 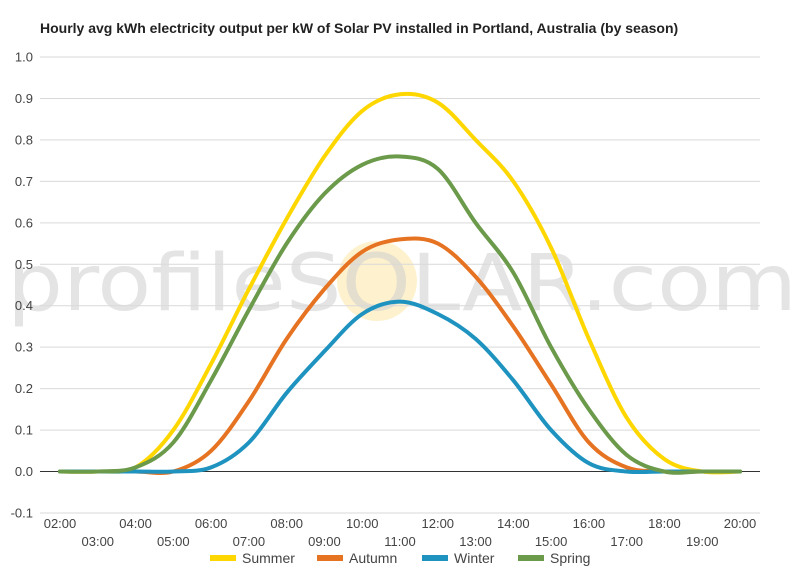 What do you see at coordinates (24, 57) in the screenshot?
I see `y-tick-label: 1.0` at bounding box center [24, 57].